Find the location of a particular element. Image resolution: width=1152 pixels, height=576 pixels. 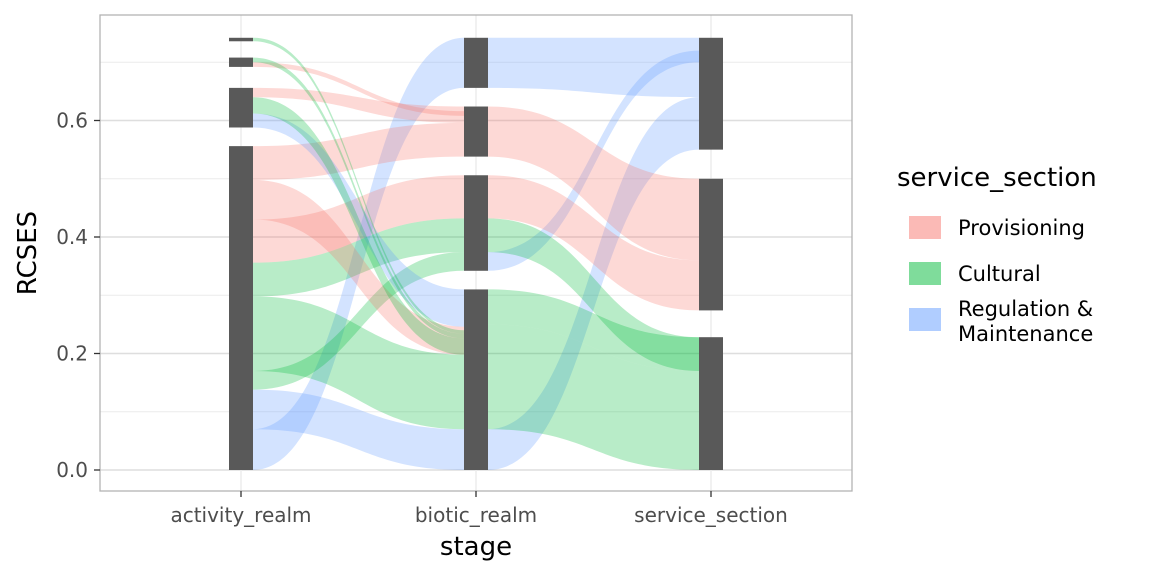

y-axis-title: RCSES is located at coordinates (28, 253).